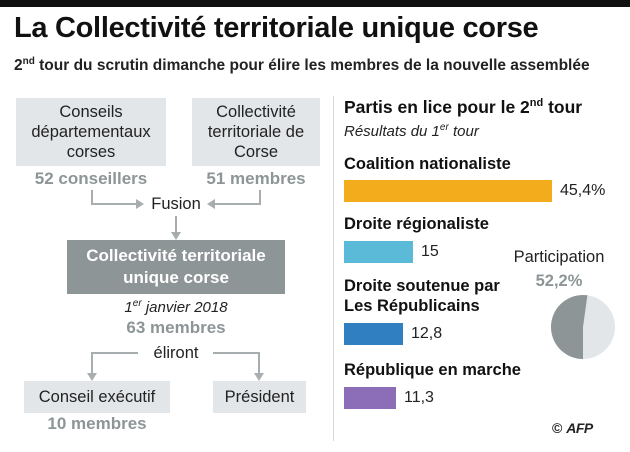  What do you see at coordinates (430, 251) in the screenshot?
I see `bar-value-label: 15` at bounding box center [430, 251].